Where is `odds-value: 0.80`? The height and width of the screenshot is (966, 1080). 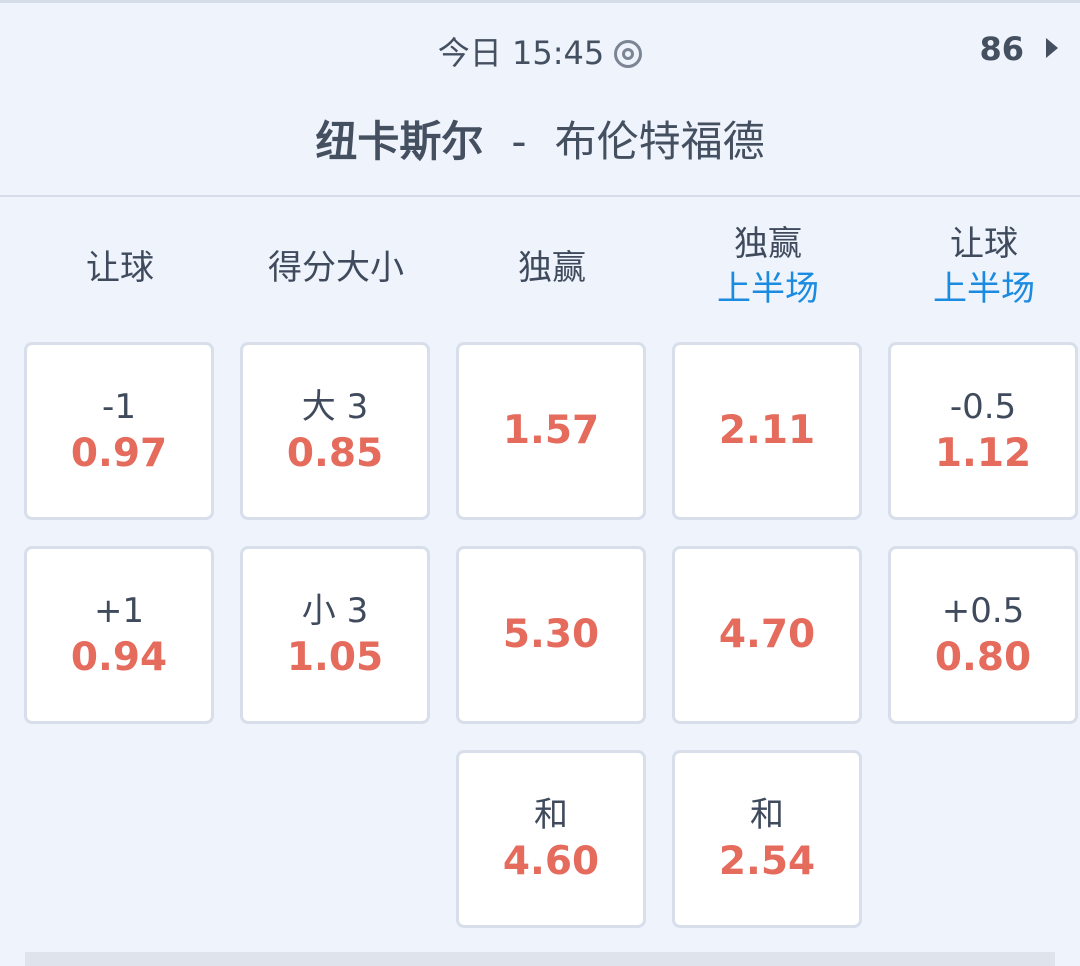
odds-value: 0.80 is located at coordinates (983, 657).